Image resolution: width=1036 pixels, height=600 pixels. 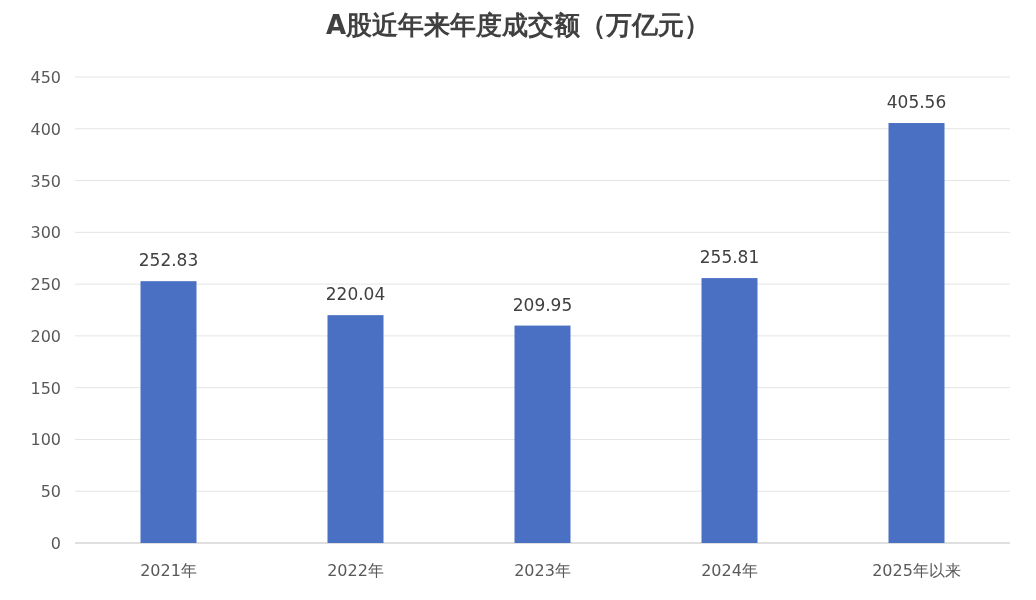 What do you see at coordinates (518, 25) in the screenshot?
I see `chart-title: A股近年来年度成交额（万亿元）` at bounding box center [518, 25].